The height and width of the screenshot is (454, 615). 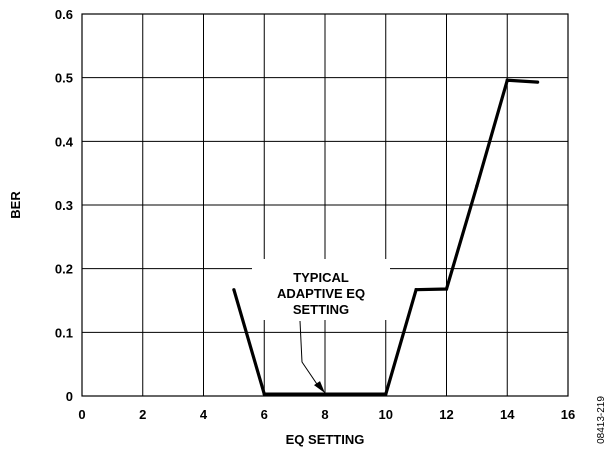 I want to click on annotation-background, so click(x=321, y=289).